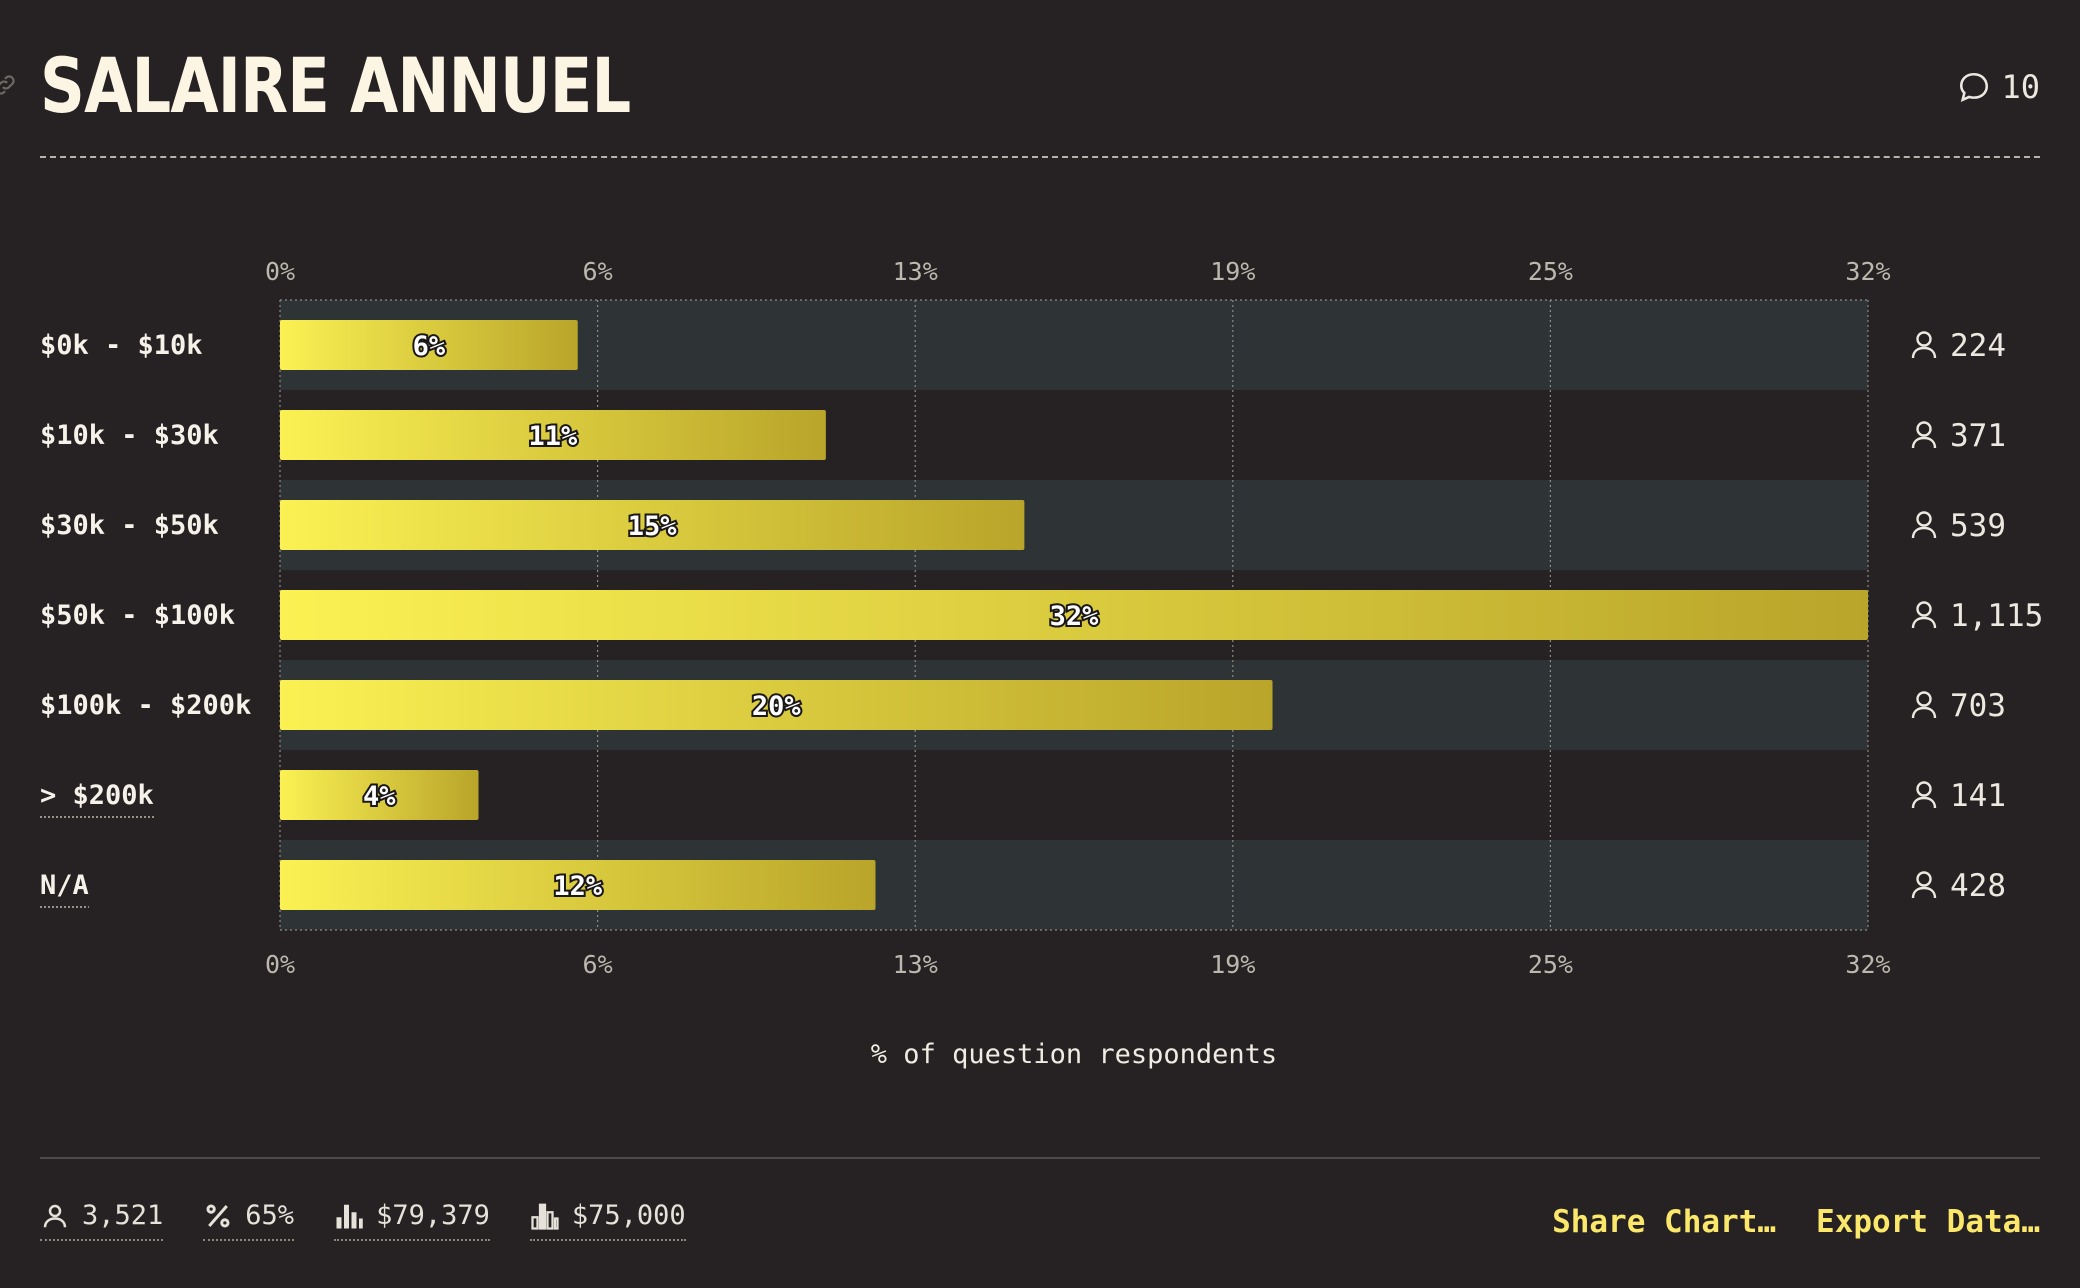  Describe the element at coordinates (1074, 1054) in the screenshot. I see `x-axis-title: % of question respondents` at that location.